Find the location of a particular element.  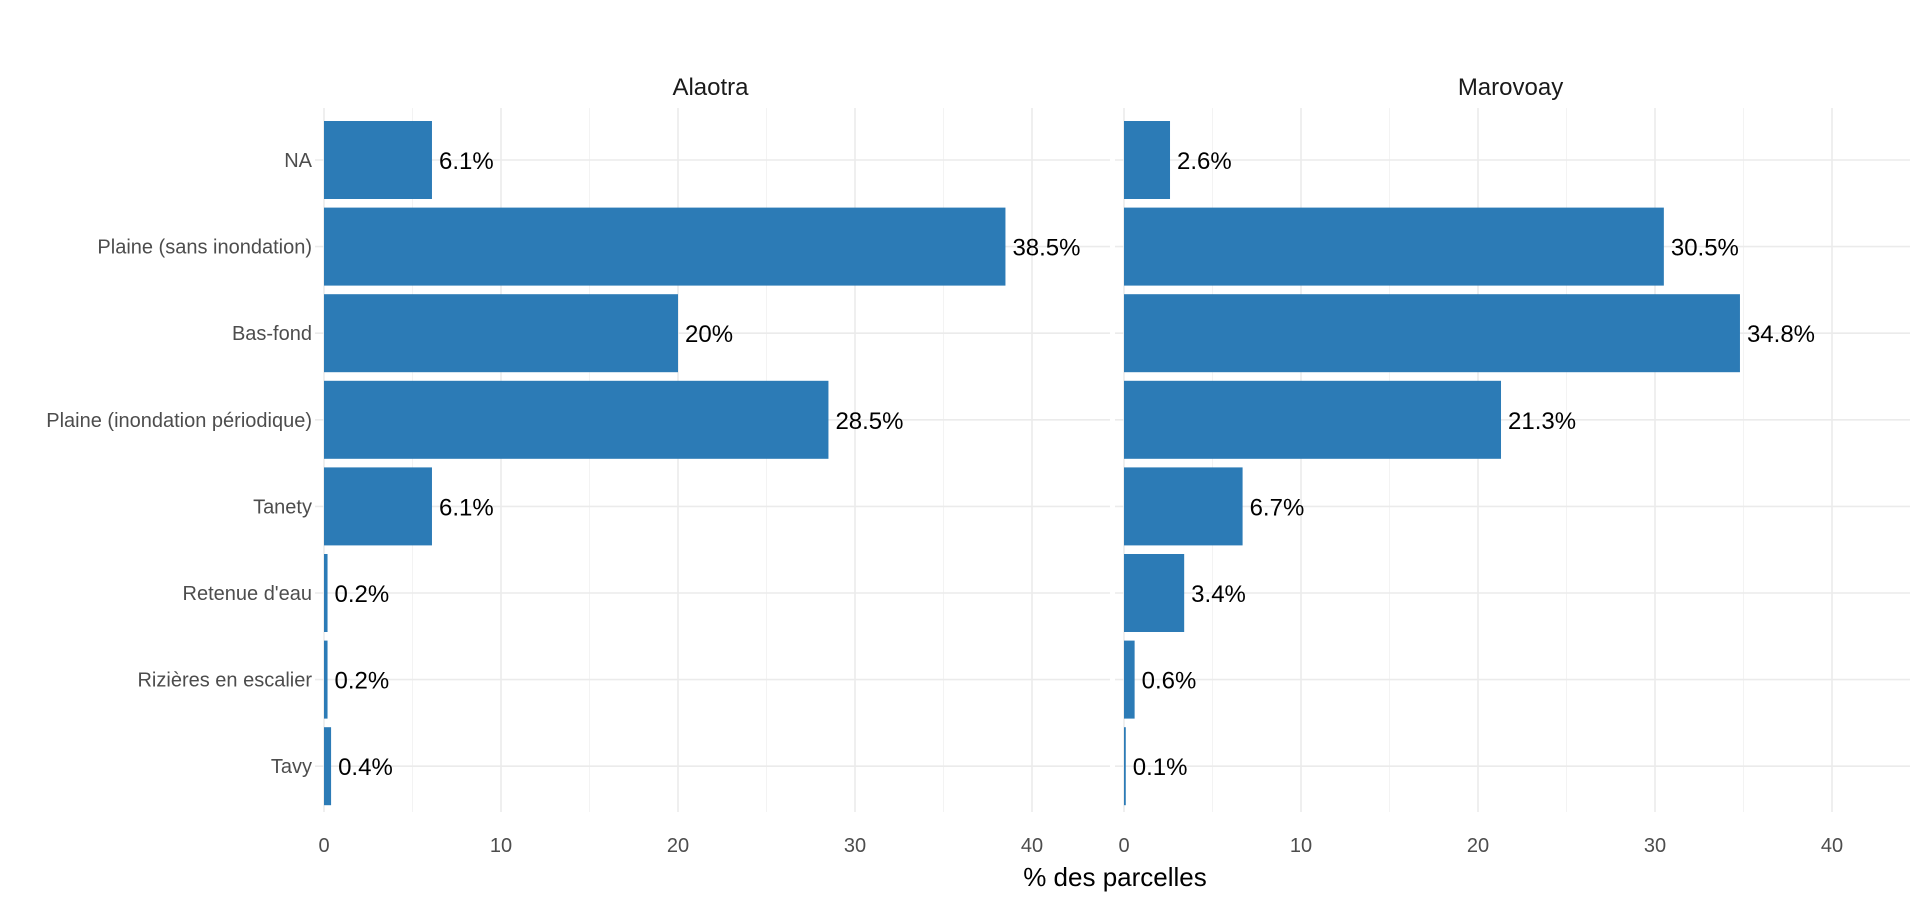

data-label: 21.3% is located at coordinates (1542, 421).